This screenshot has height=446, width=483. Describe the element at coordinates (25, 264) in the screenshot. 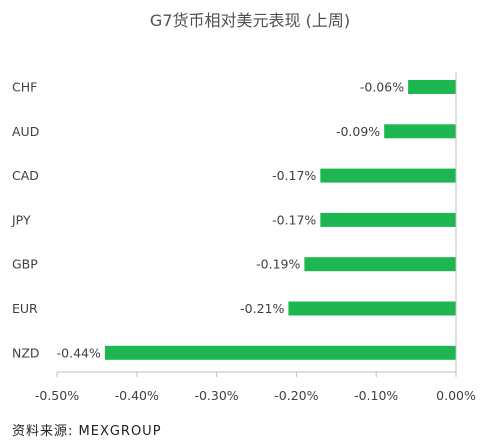

I see `category-label-gbp: GBP` at that location.